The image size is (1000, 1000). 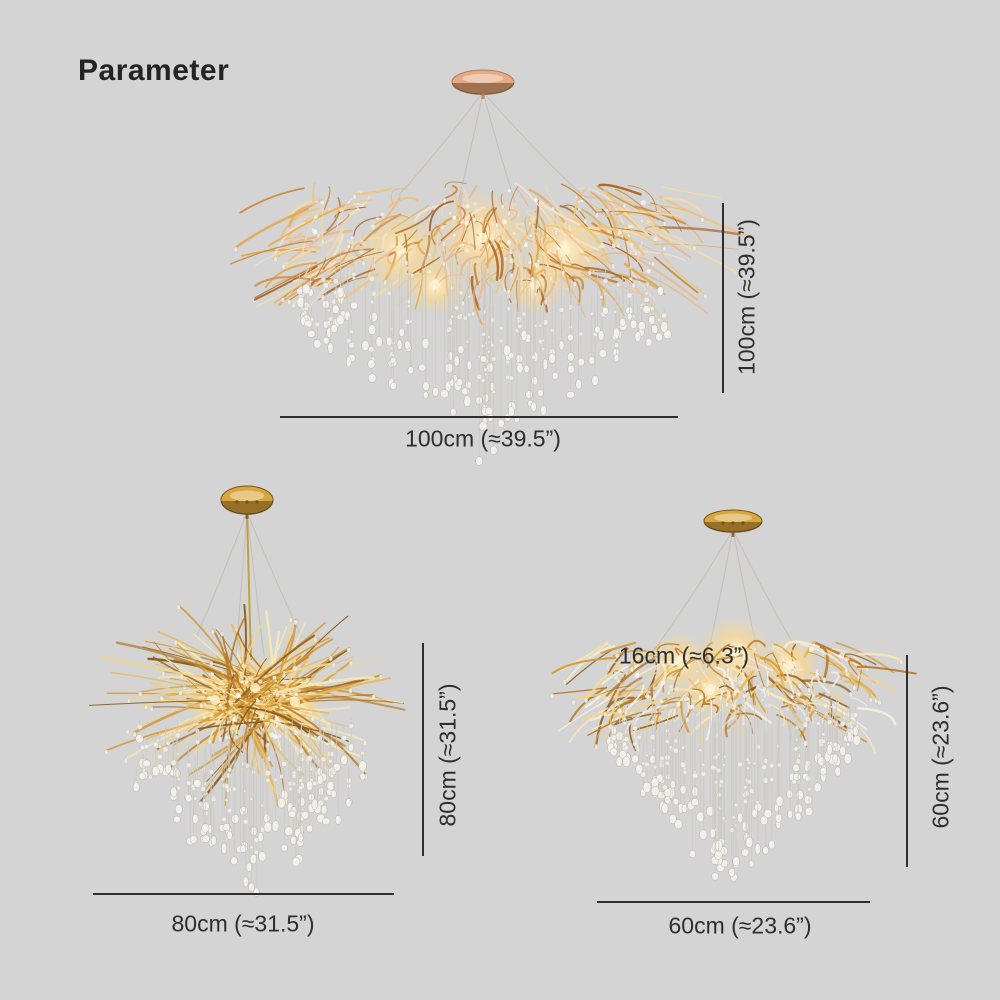 What do you see at coordinates (247, 691) in the screenshot?
I see `chandelier-80cm-image` at bounding box center [247, 691].